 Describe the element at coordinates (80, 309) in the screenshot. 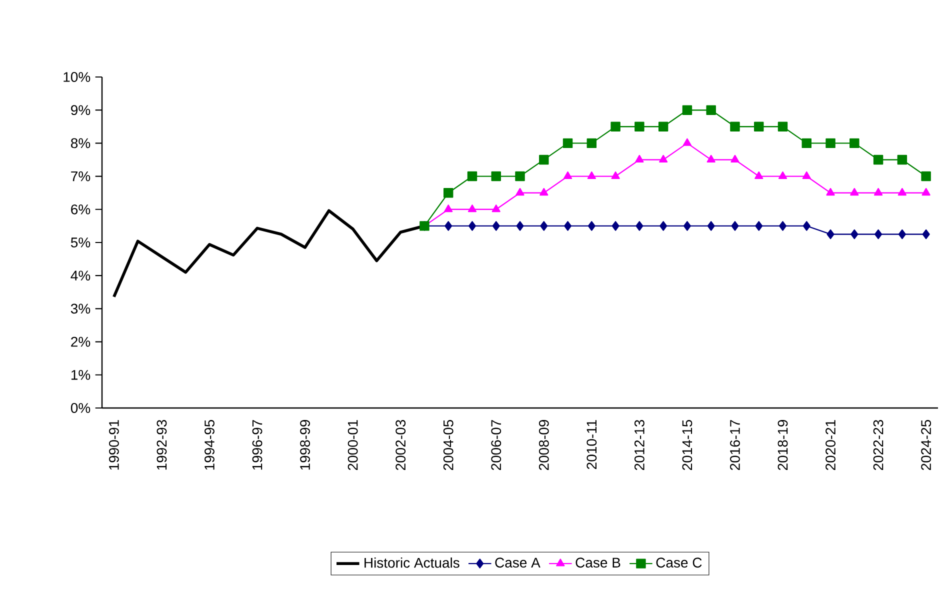

I see `y-tick-label: 3%` at that location.